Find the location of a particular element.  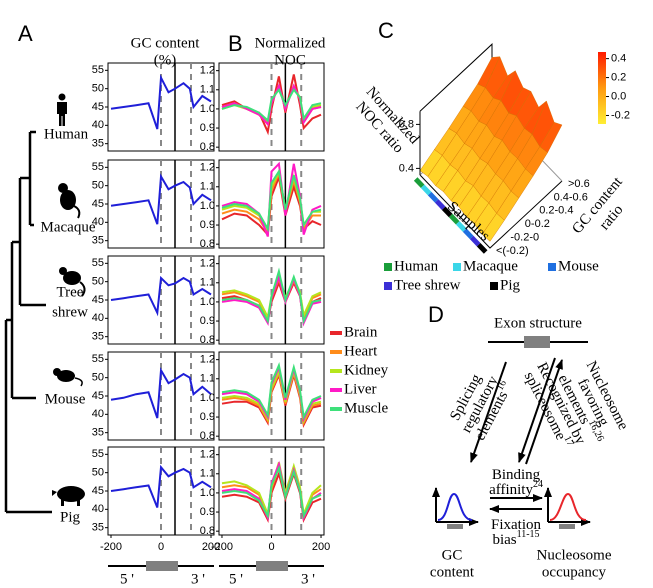

species-label: Mouse is located at coordinates (65, 399).